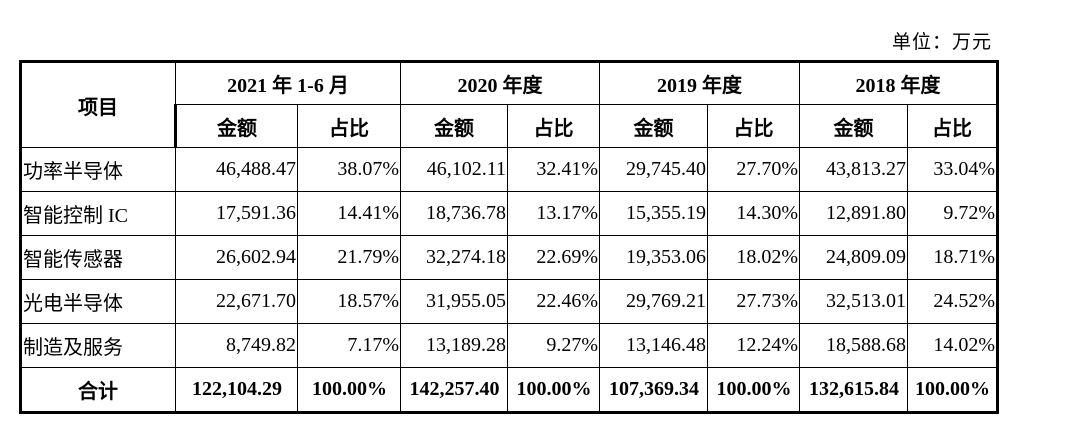  What do you see at coordinates (236, 301) in the screenshot?
I see `amount-cell: 22,671.70` at bounding box center [236, 301].